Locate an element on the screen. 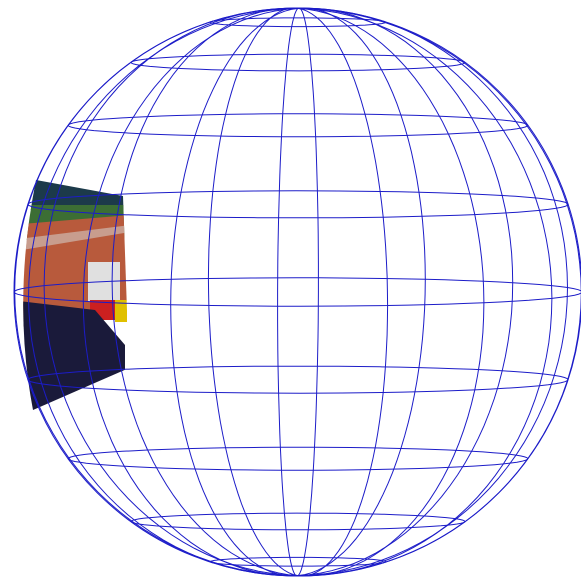 This screenshot has height=581, width=581. patch-yellow-board is located at coordinates (121, 311).